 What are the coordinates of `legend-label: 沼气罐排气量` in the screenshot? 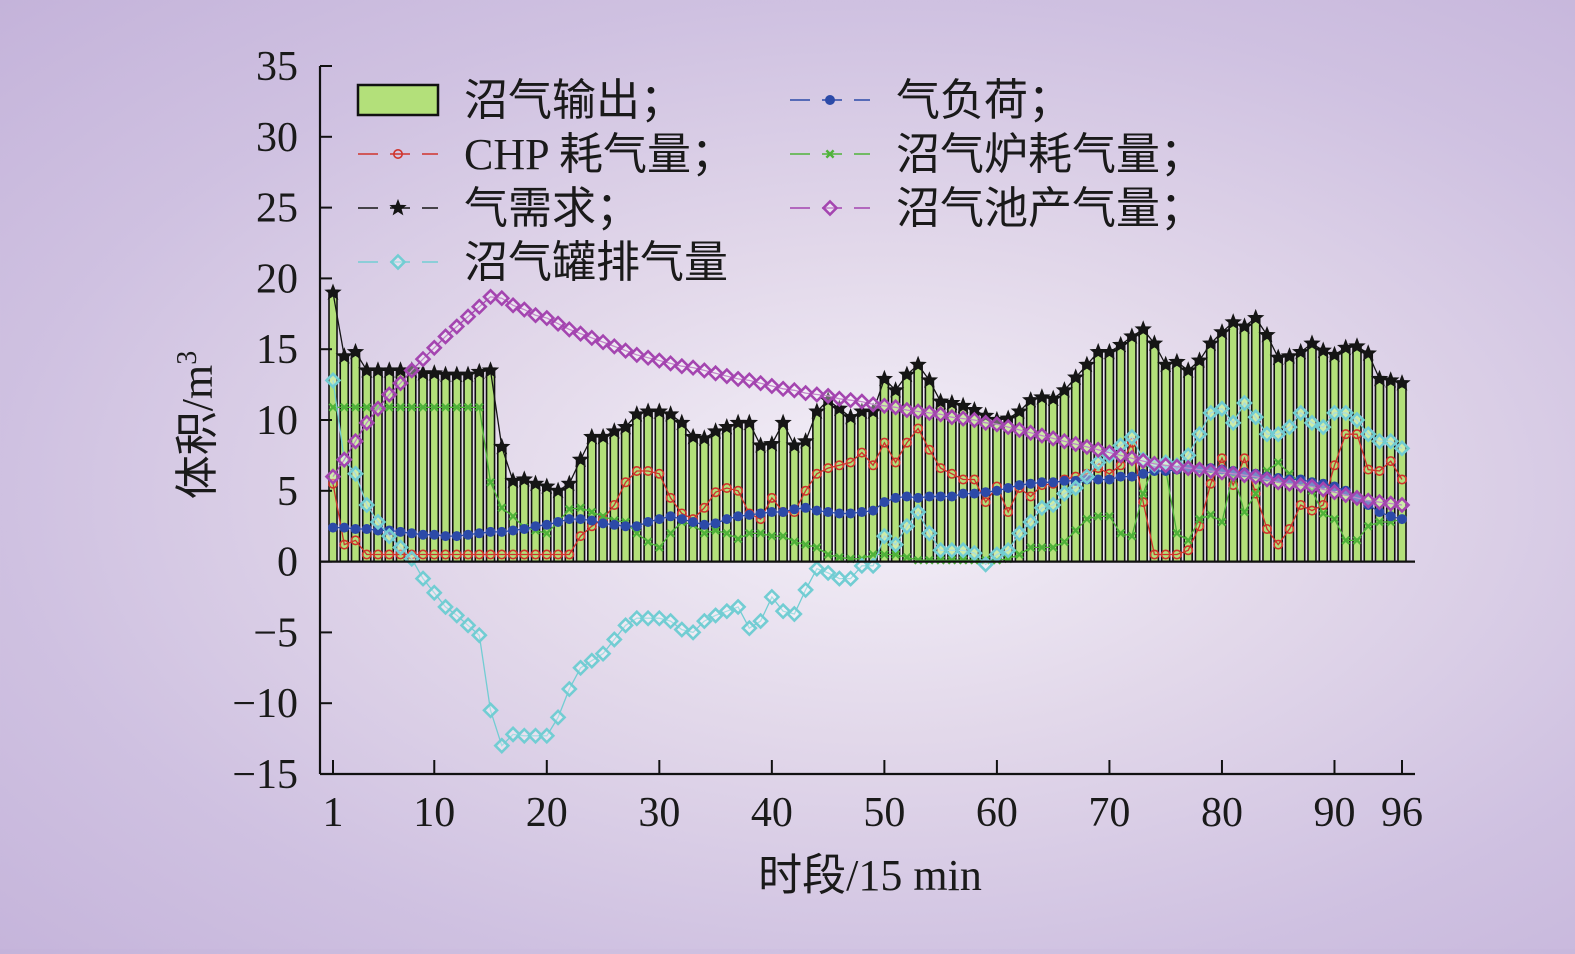 It's located at (596, 262).